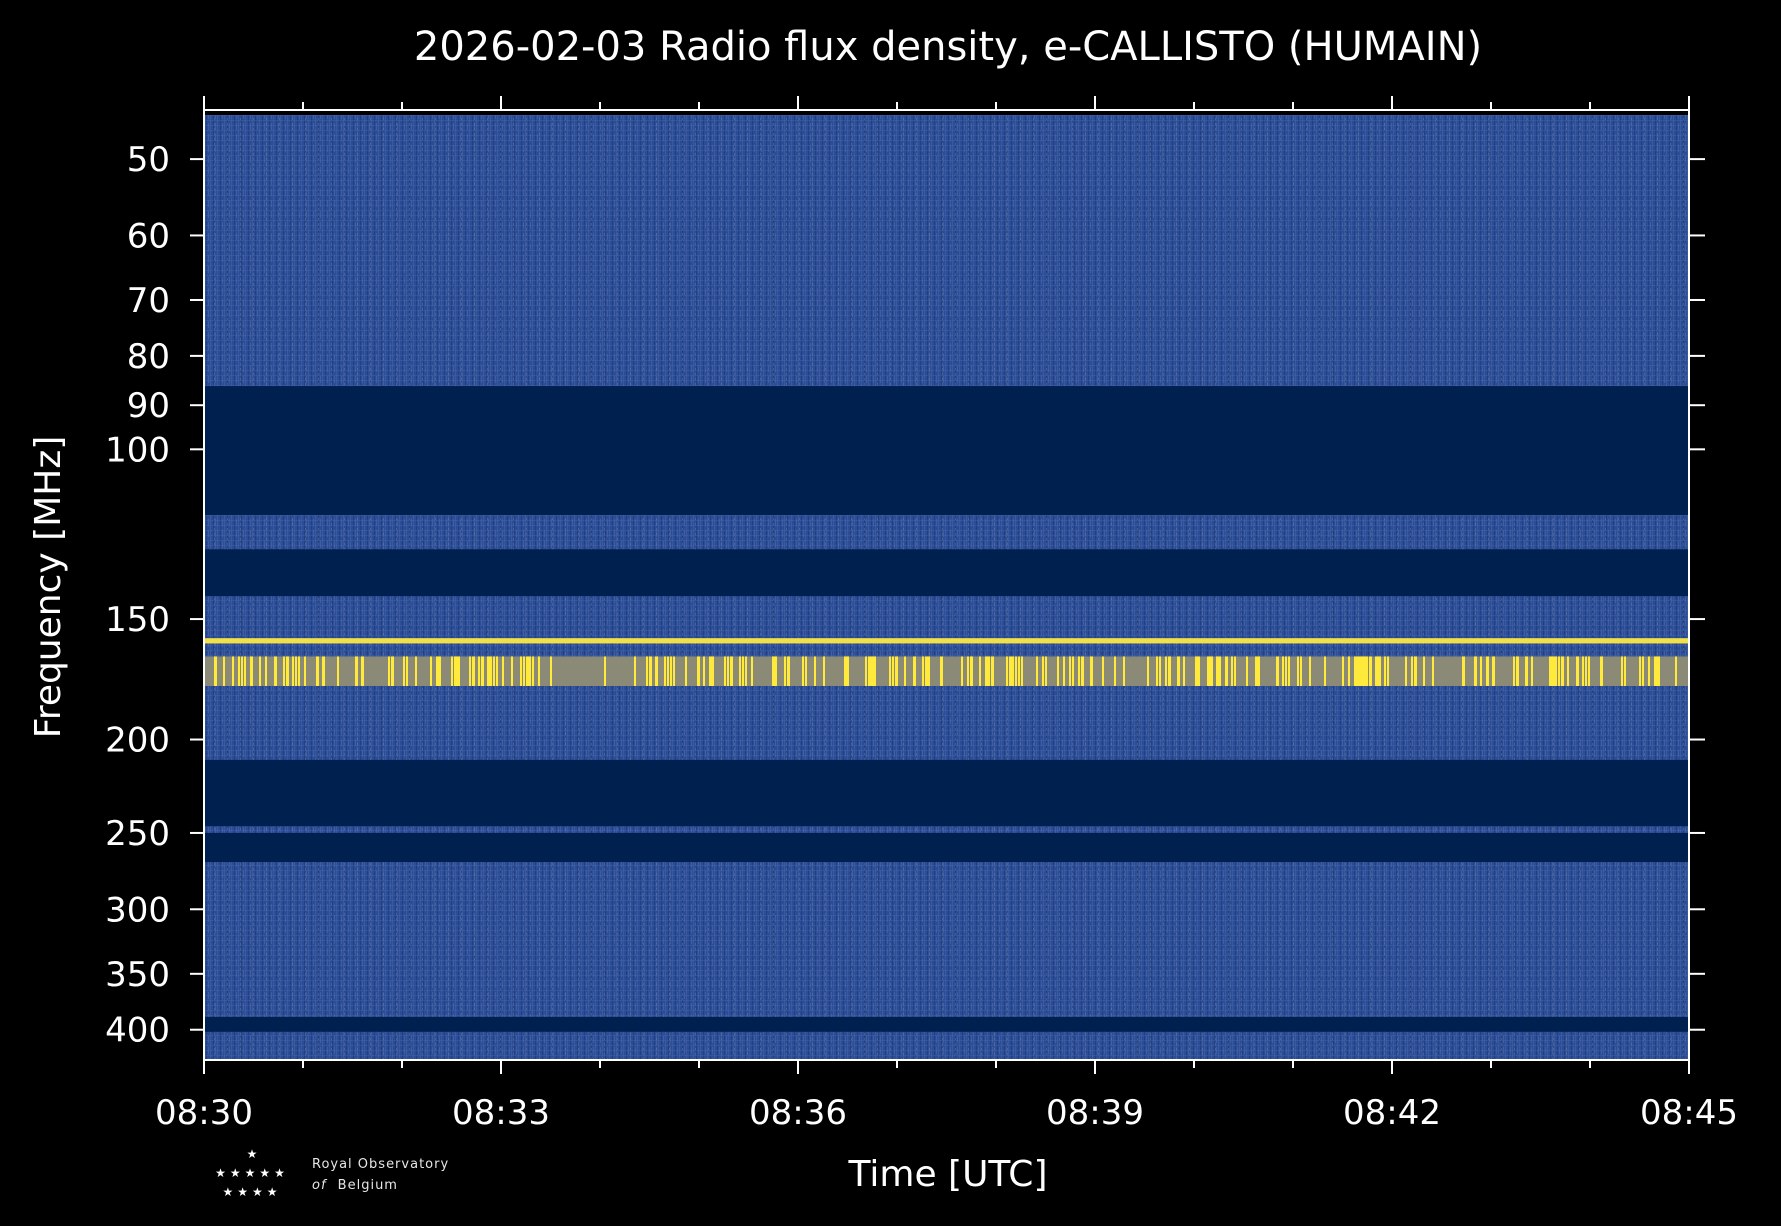  I want to click on y-tick-label: 350, so click(137, 975).